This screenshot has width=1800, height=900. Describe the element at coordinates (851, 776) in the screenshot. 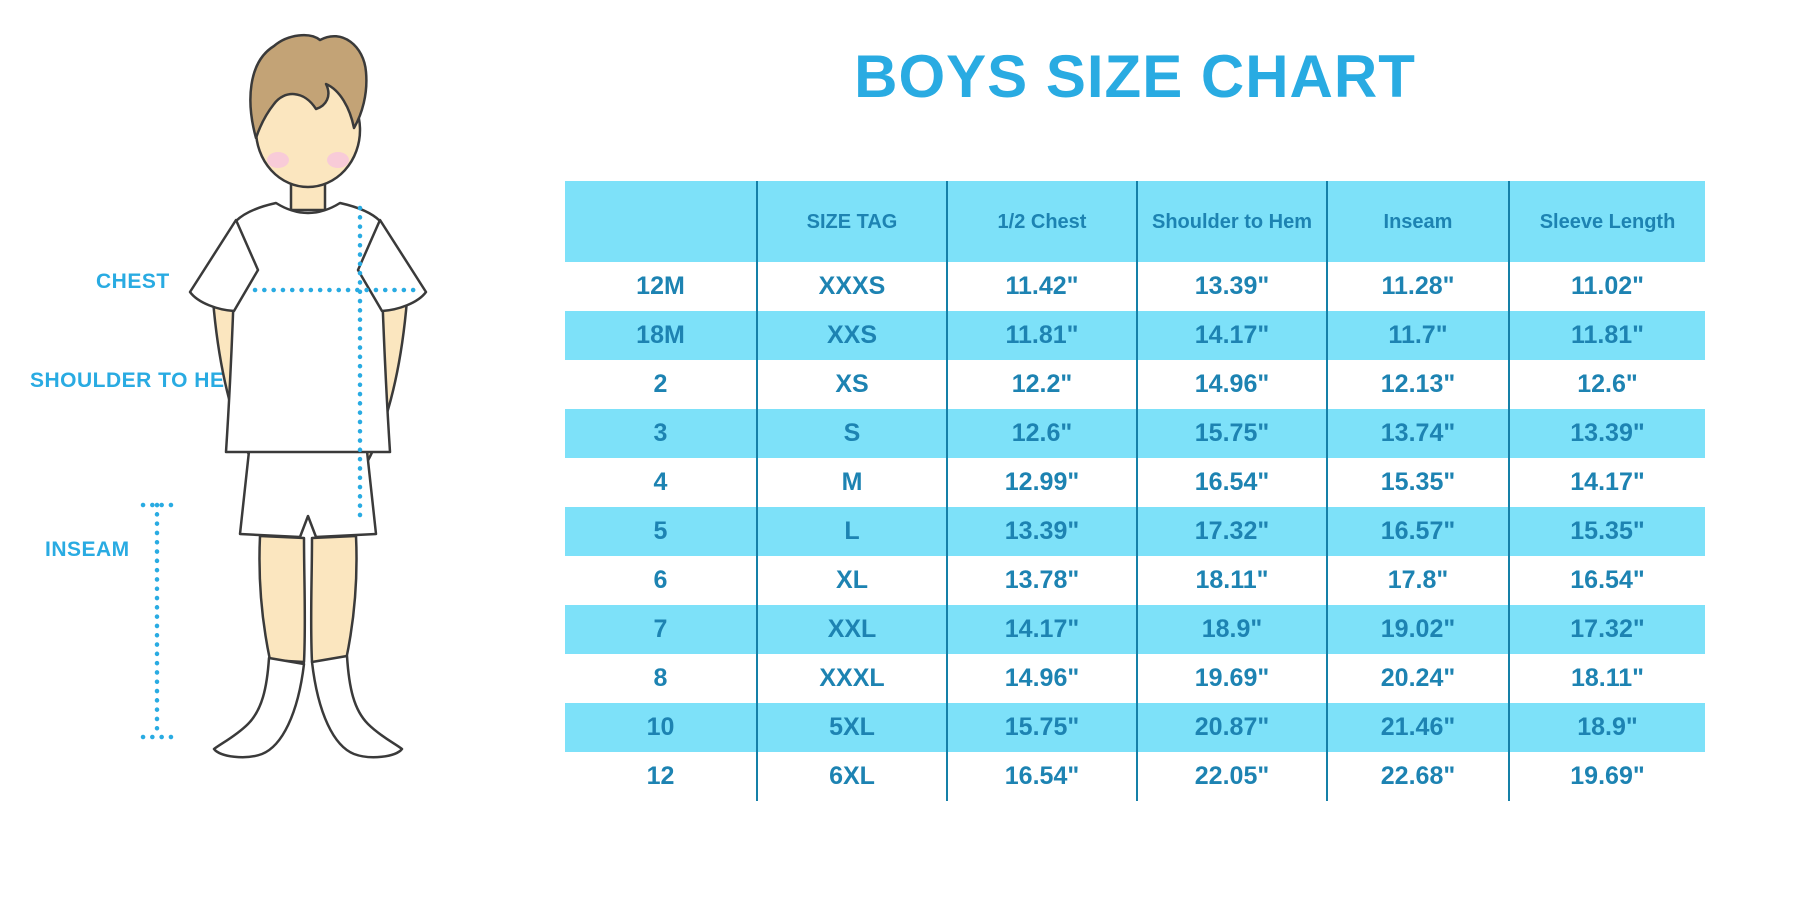

I see `size-tag-cell: 6XL` at that location.